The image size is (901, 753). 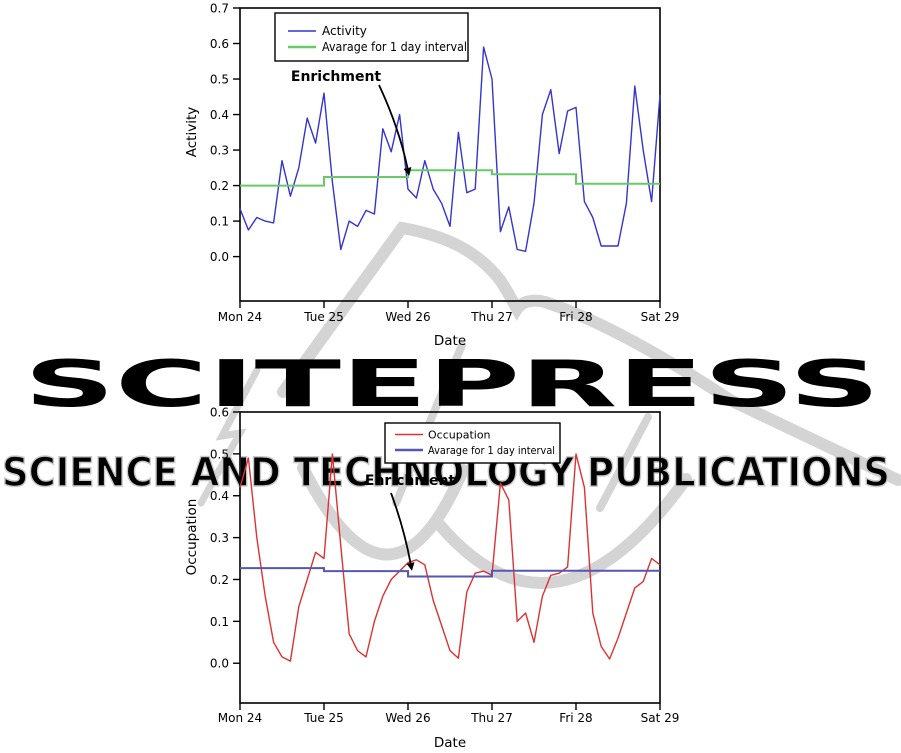 I want to click on legend: Activity Avarage for 1 day interval, so click(x=371, y=37).